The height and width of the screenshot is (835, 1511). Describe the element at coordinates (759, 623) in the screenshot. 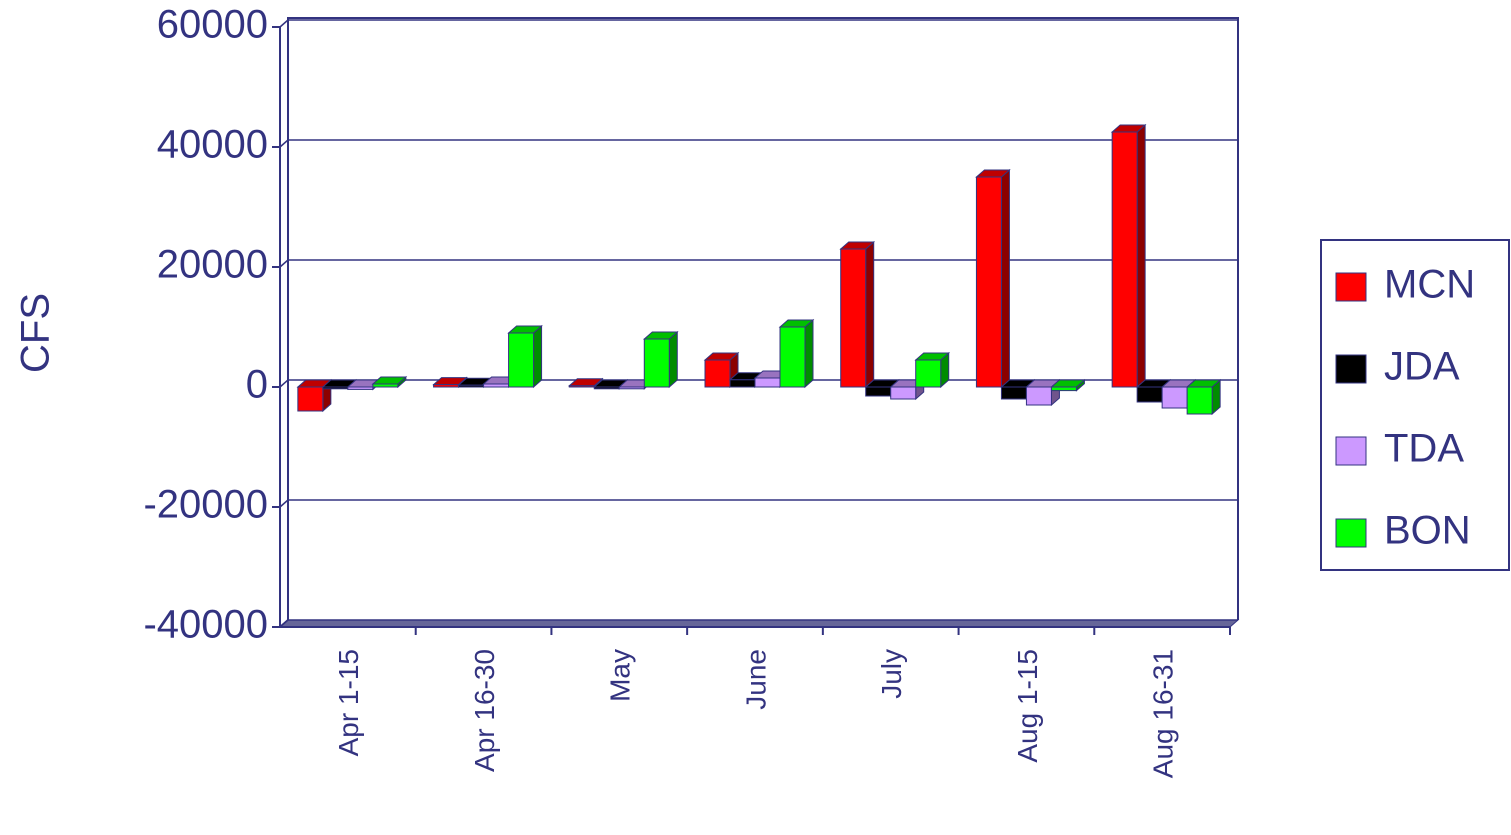

I see `floor` at that location.